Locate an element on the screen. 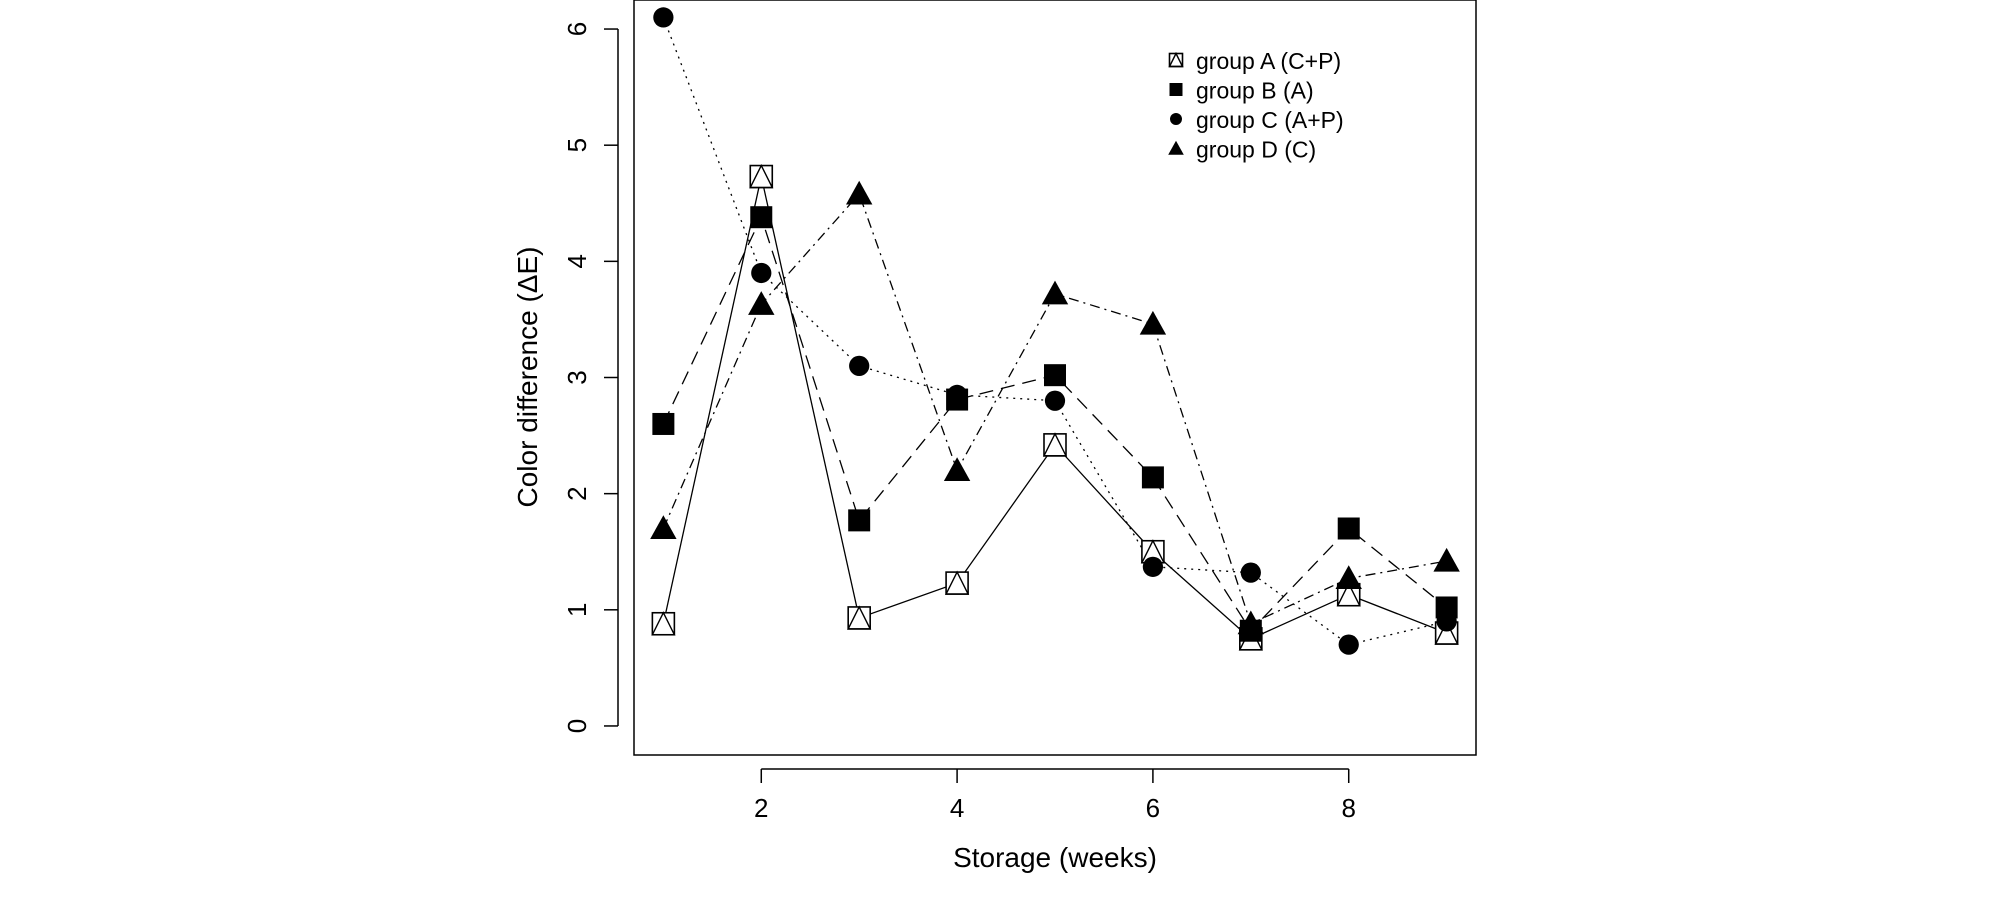 The width and height of the screenshot is (2008, 898). y-tick-label: 0 is located at coordinates (577, 726).